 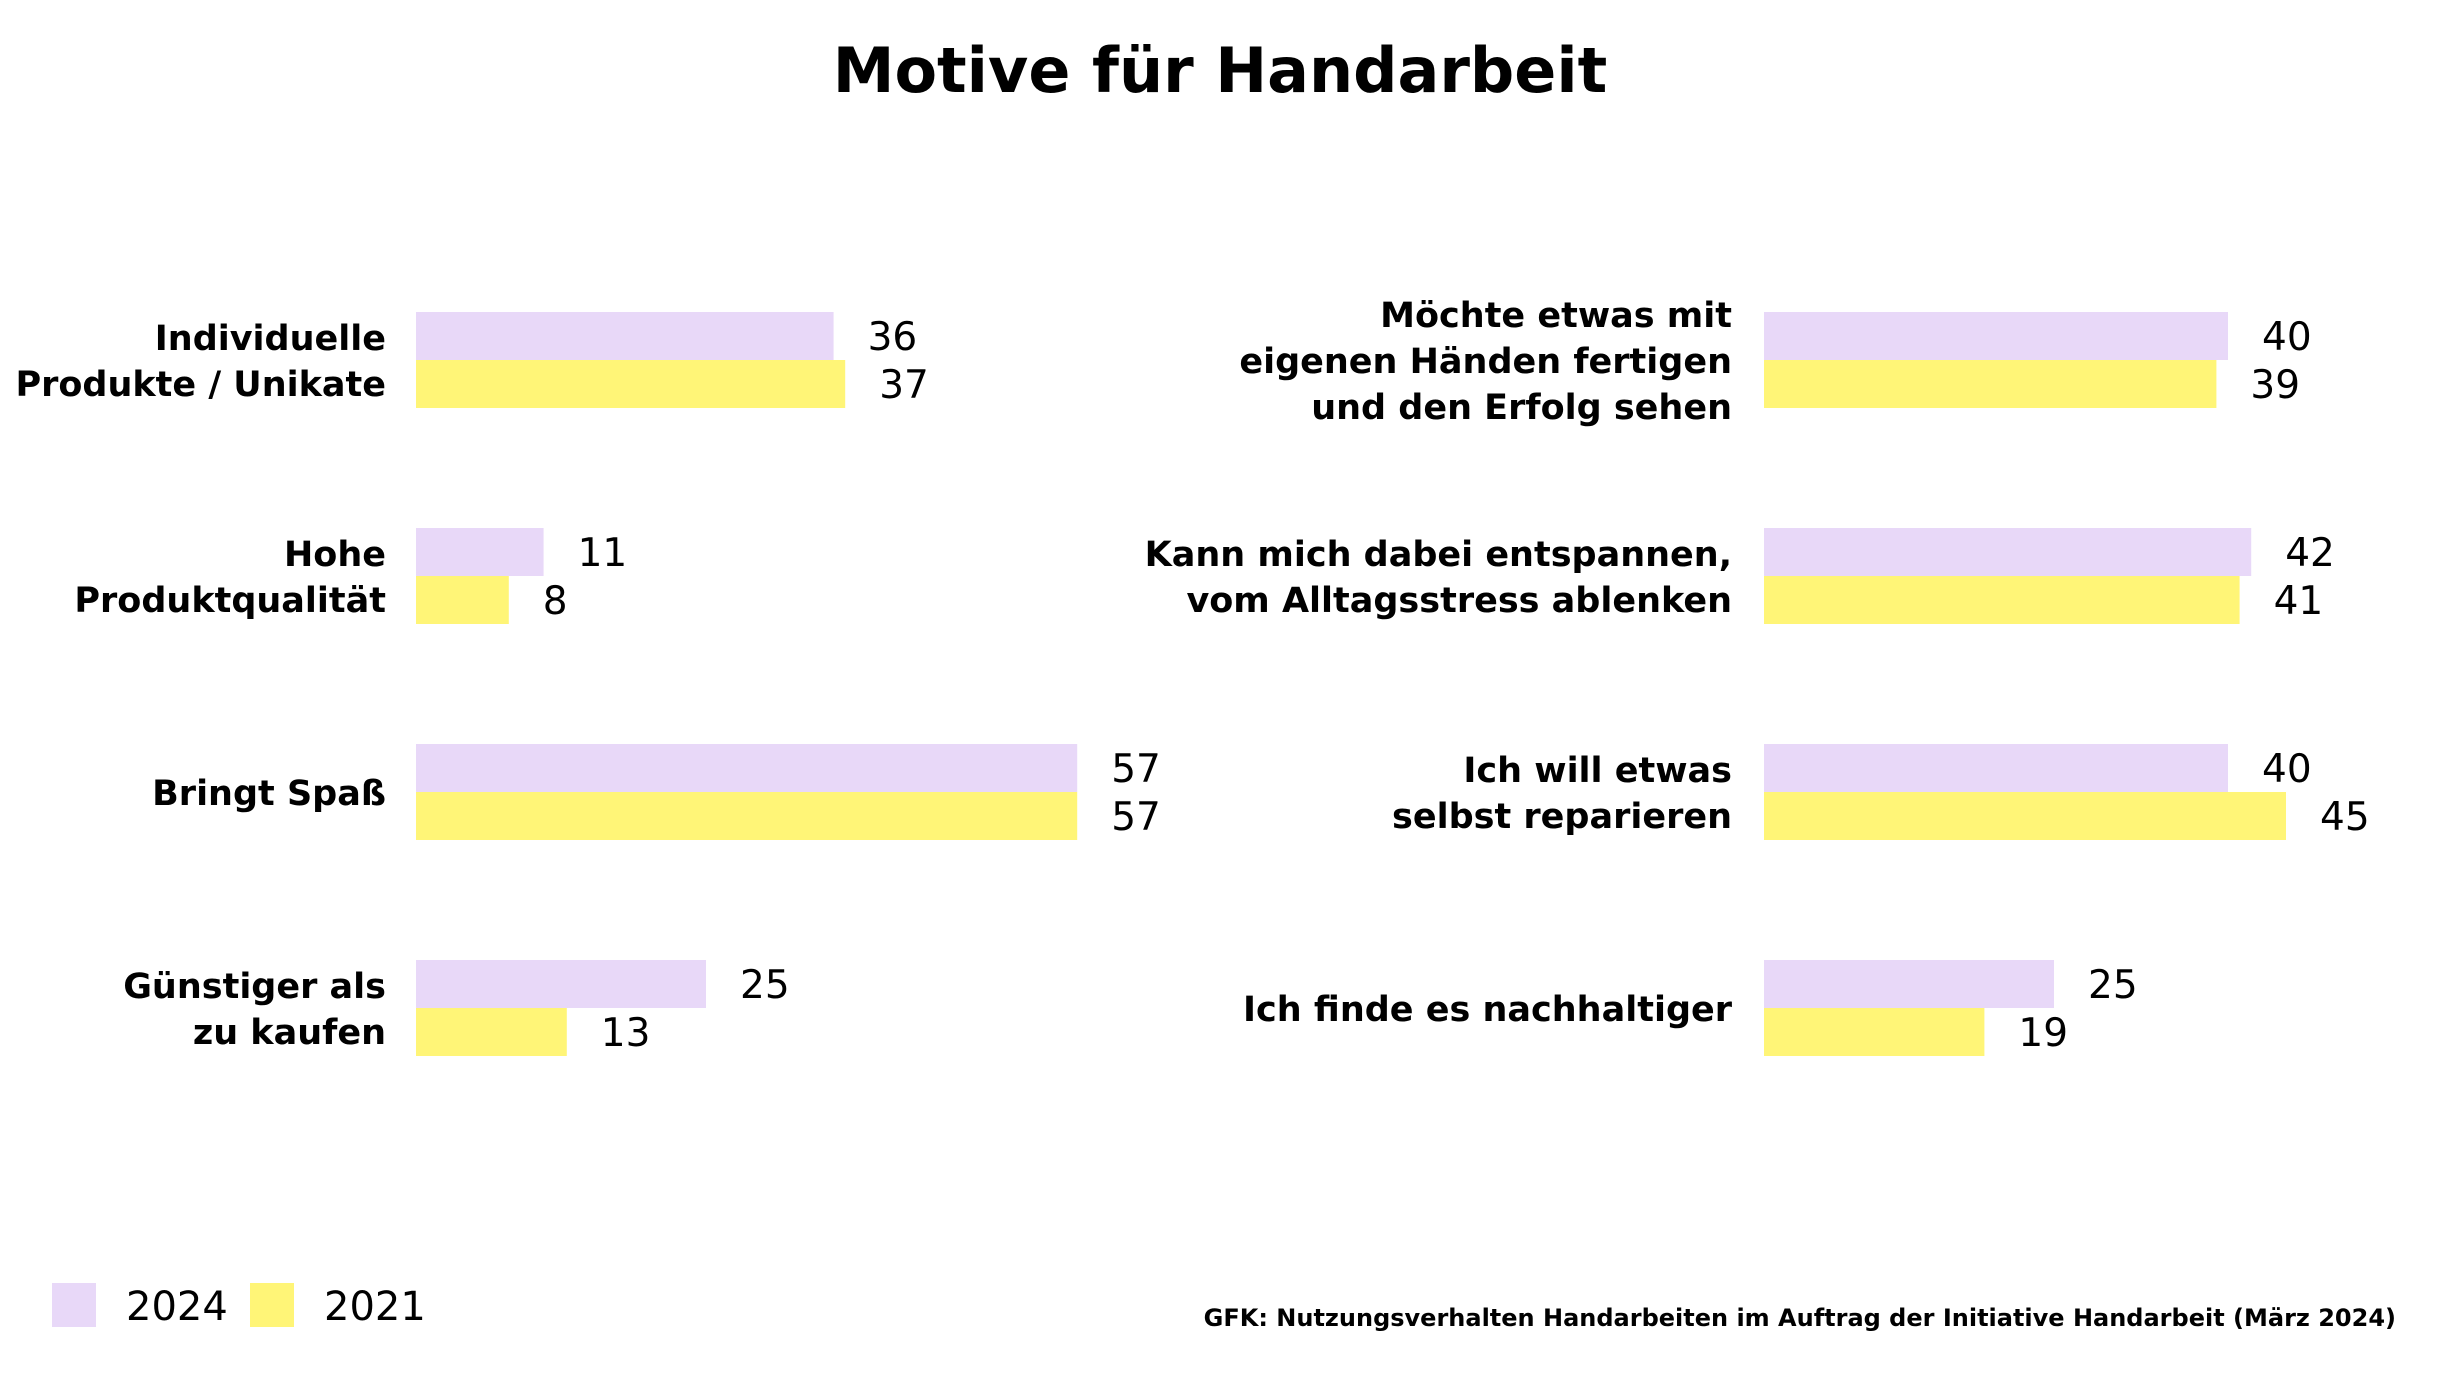 What do you see at coordinates (1562, 817) in the screenshot?
I see `category-label-line: selbst reparieren` at bounding box center [1562, 817].